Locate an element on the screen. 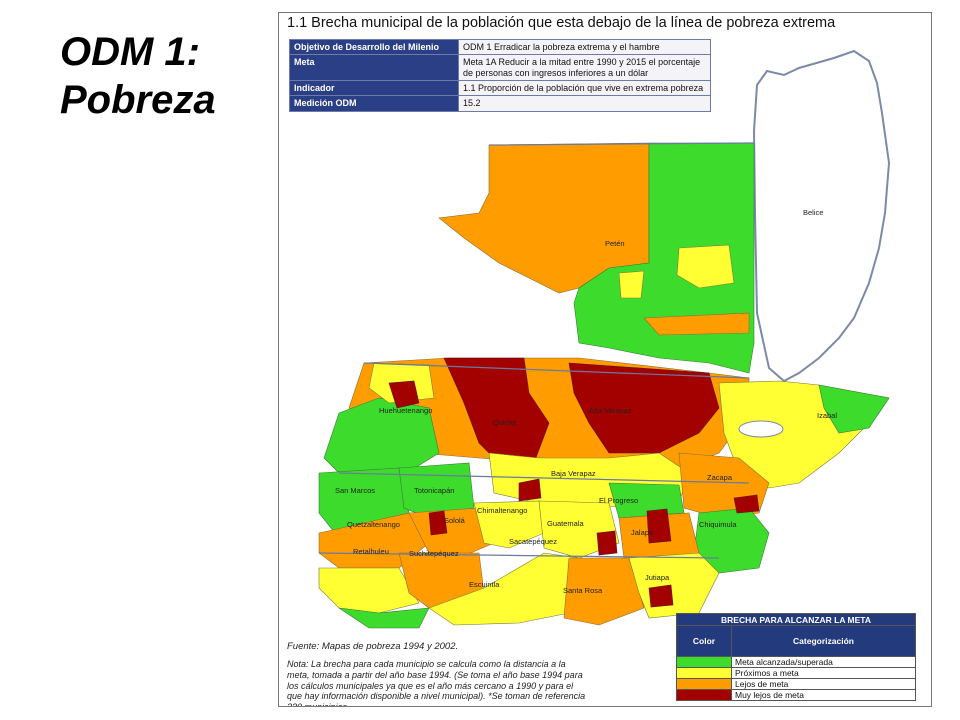  label-jalapa: Jalapa is located at coordinates (642, 532).